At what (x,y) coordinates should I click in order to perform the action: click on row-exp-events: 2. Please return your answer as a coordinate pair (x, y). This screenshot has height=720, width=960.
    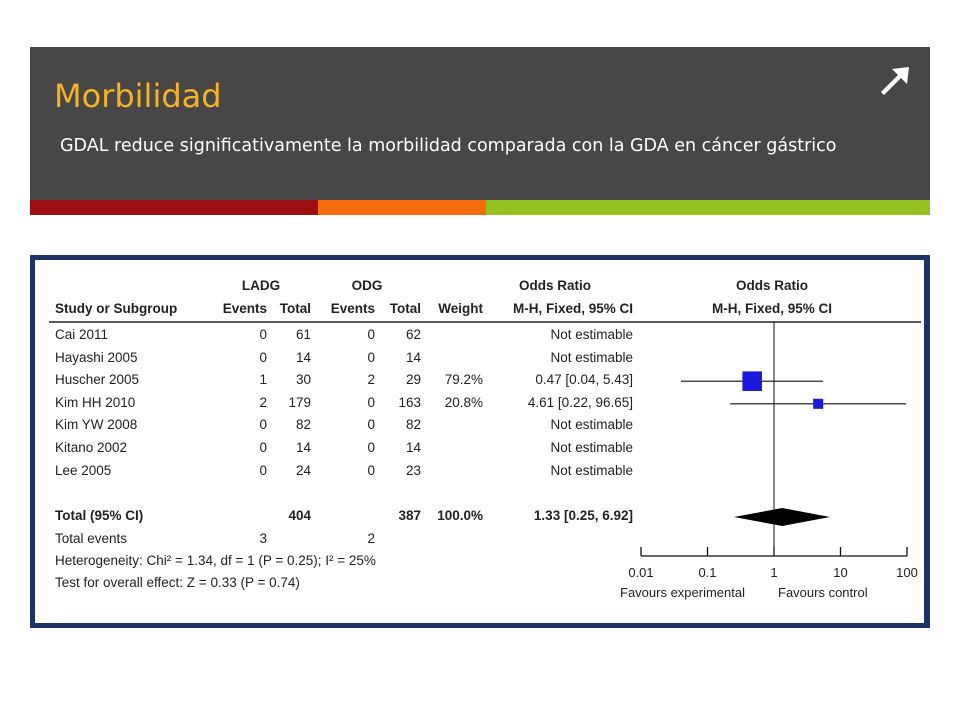
    Looking at the image, I should click on (263, 402).